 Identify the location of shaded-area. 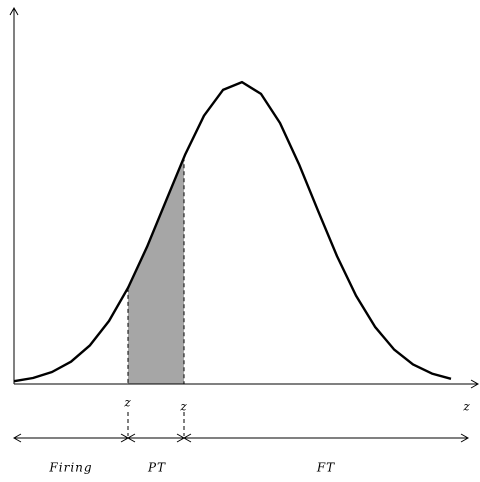
(156, 270).